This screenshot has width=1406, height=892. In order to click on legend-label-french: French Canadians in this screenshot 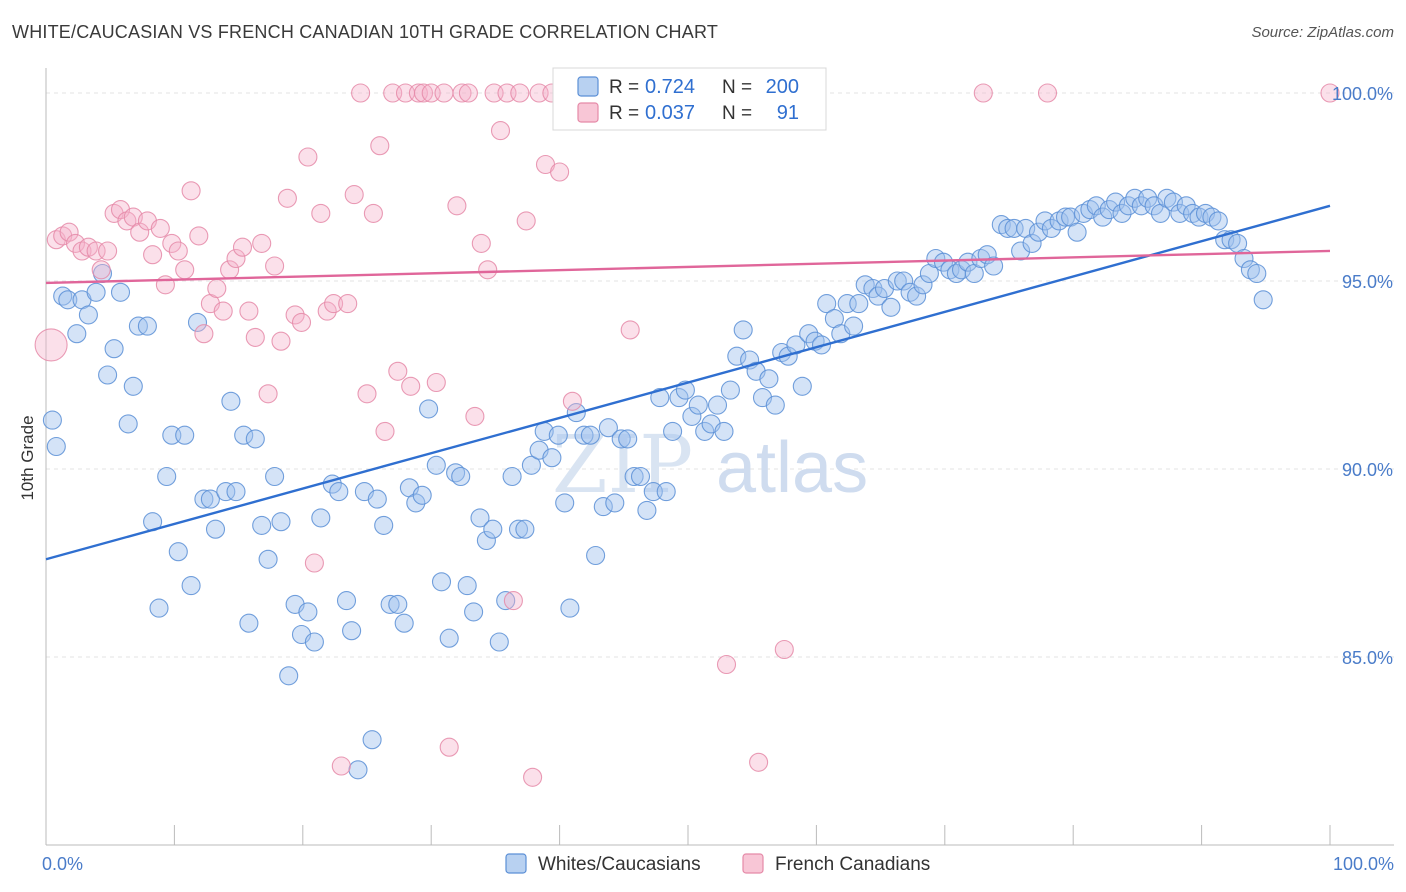, I will do `click(852, 864)`.